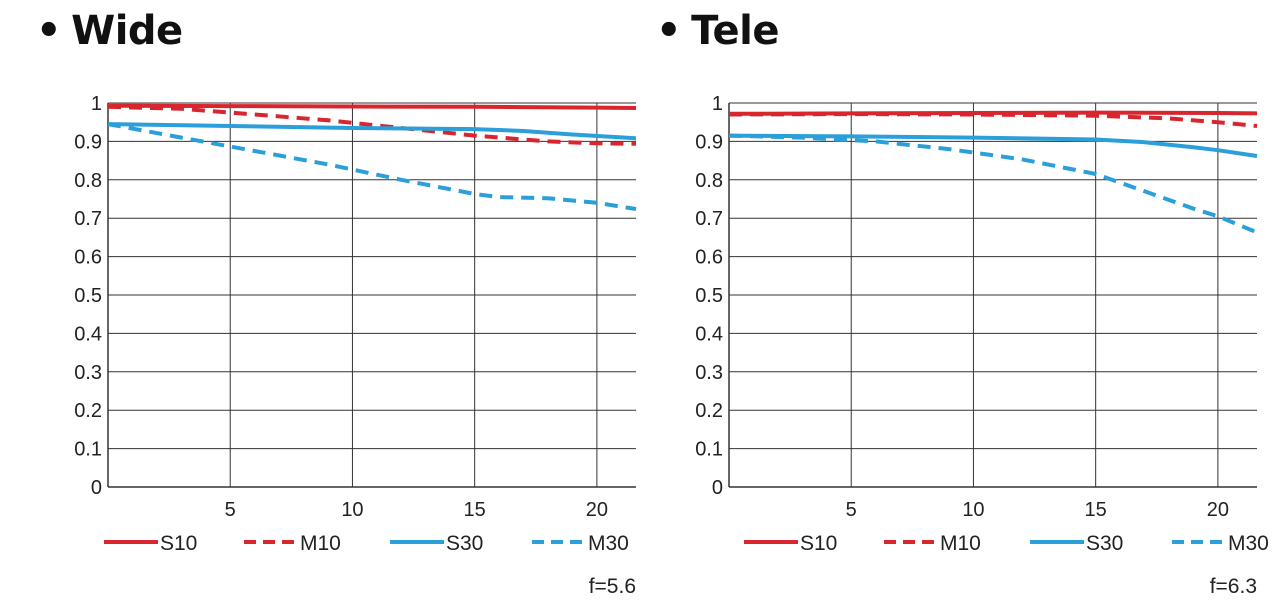  I want to click on series-line-m10, so click(993, 120).